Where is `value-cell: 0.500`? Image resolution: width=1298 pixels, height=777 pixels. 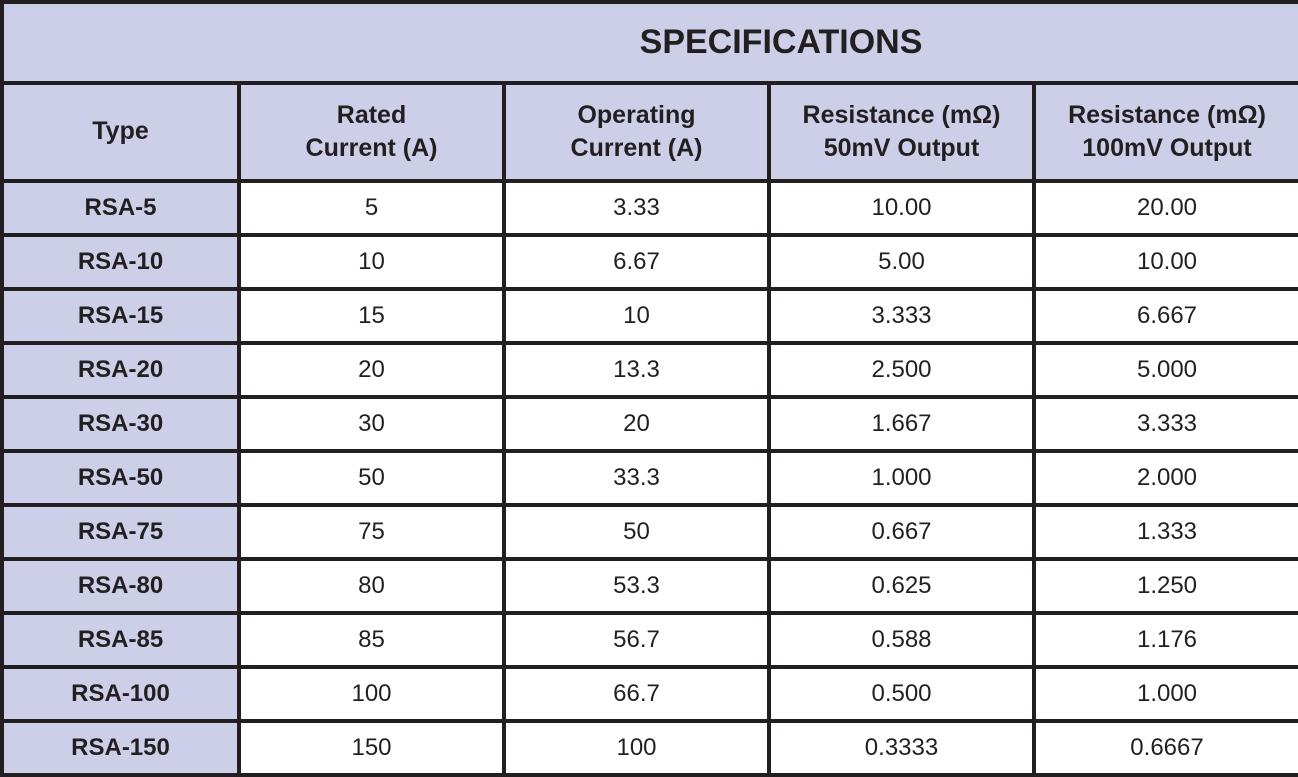
value-cell: 0.500 is located at coordinates (901, 693).